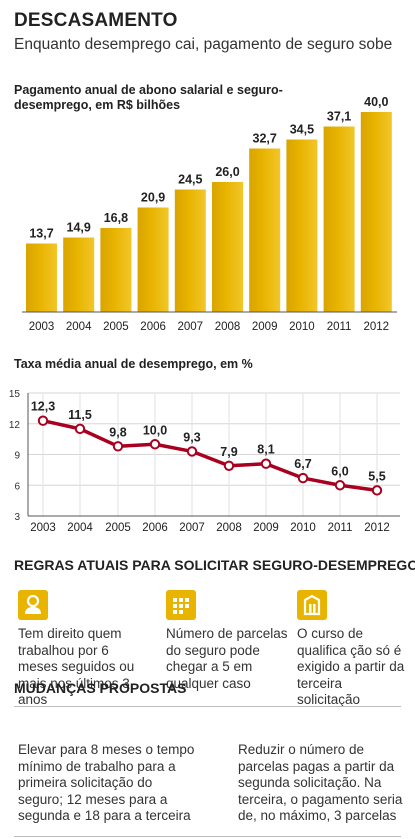 Image resolution: width=415 pixels, height=839 pixels. I want to click on line-category-label: 2011, so click(340, 528).